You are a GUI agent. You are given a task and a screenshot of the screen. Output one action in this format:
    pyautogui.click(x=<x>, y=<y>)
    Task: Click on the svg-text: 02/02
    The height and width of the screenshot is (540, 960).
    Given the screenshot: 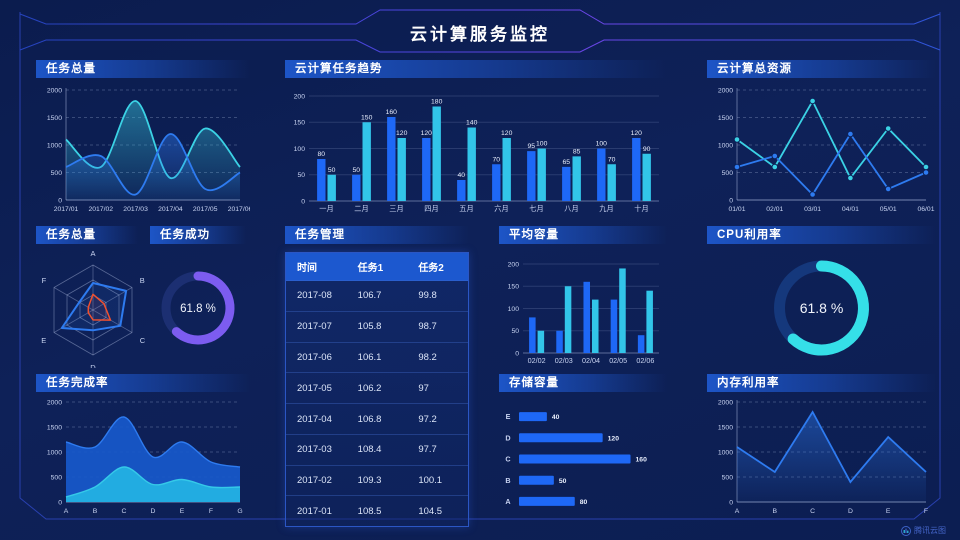 What is the action you would take?
    pyautogui.click(x=537, y=360)
    